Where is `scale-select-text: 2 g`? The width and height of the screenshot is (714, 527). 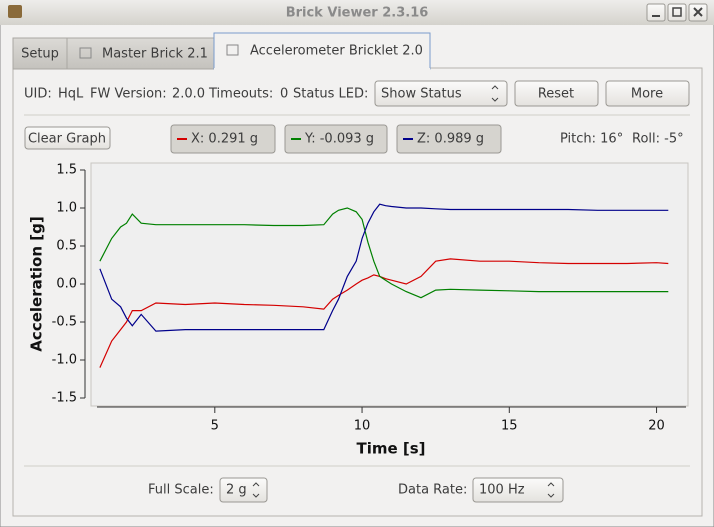
scale-select-text: 2 g is located at coordinates (236, 490).